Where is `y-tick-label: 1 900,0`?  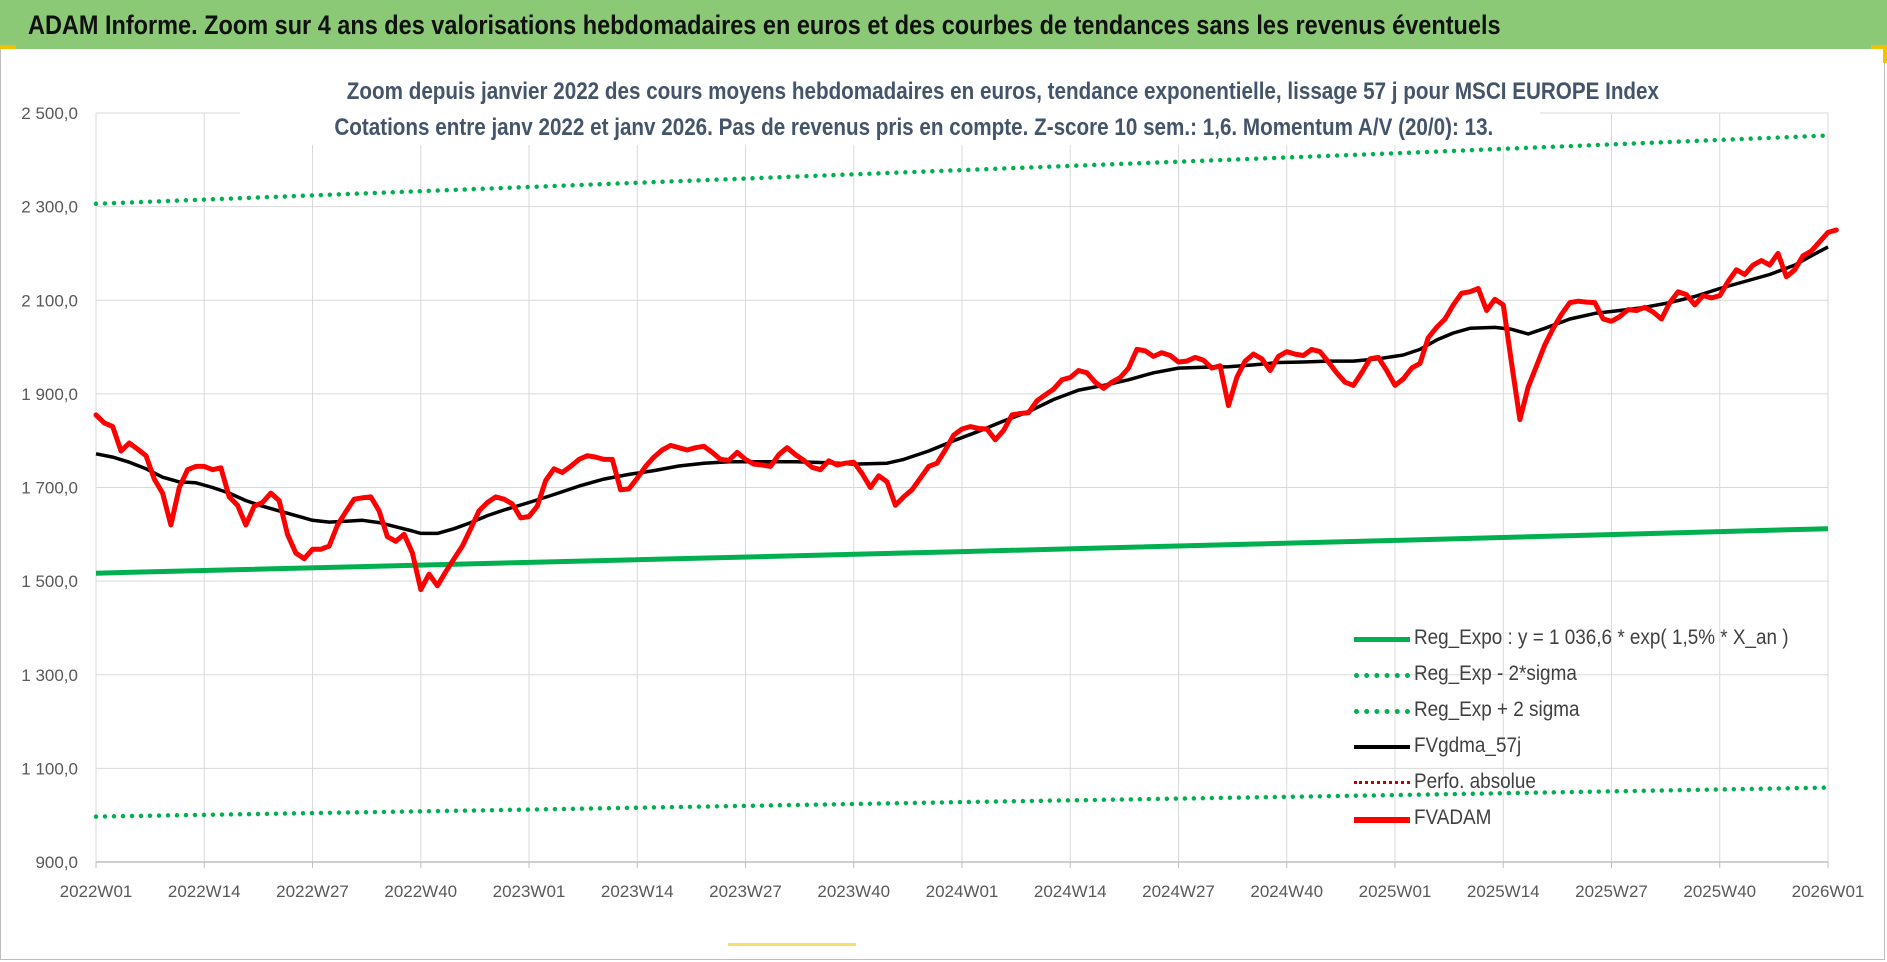
y-tick-label: 1 900,0 is located at coordinates (49, 394).